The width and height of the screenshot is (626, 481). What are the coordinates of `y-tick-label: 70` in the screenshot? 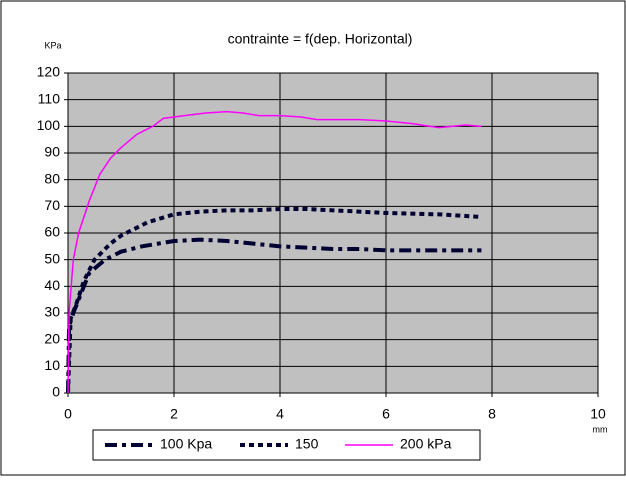 It's located at (52, 205).